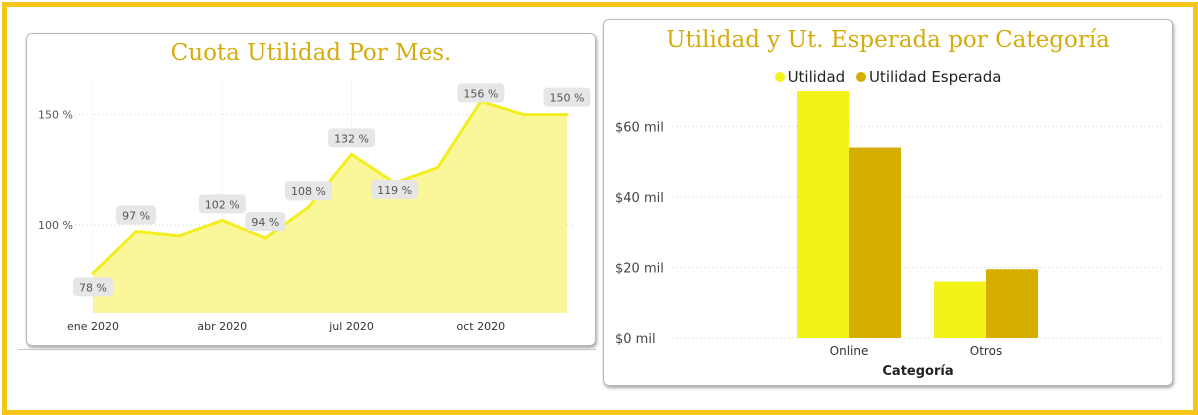 The image size is (1198, 415). Describe the element at coordinates (875, 242) in the screenshot. I see `bar-online-utilidad-esperada` at that location.